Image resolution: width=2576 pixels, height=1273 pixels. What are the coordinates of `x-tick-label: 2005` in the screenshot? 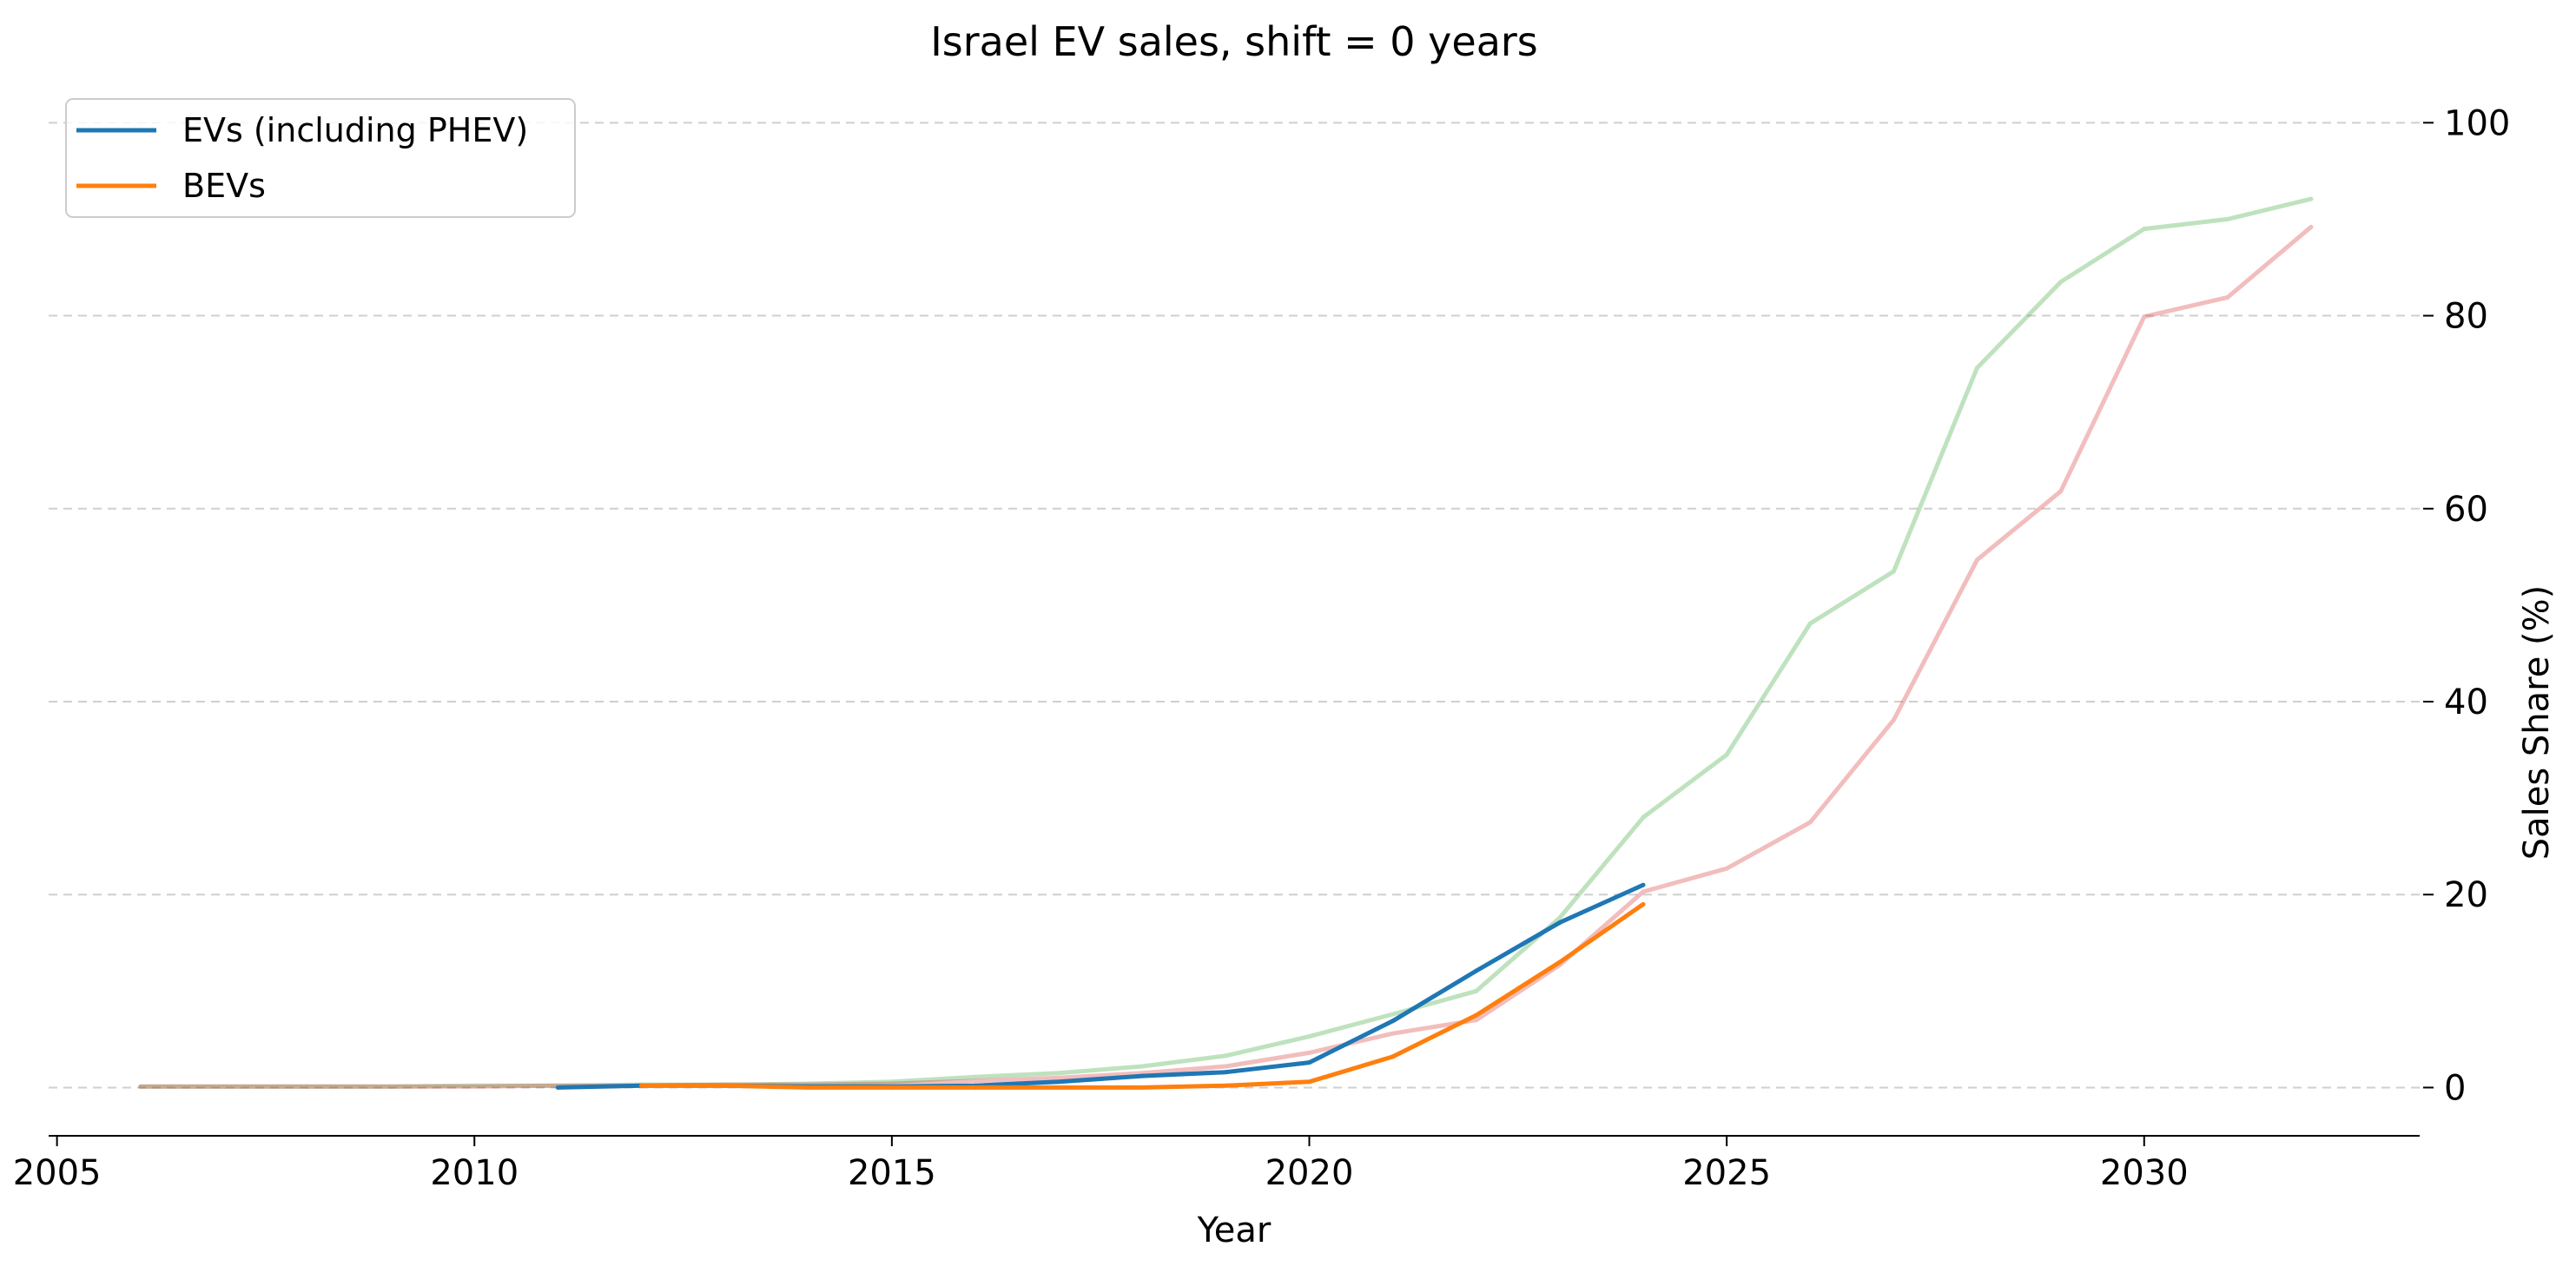 It's located at (57, 1173).